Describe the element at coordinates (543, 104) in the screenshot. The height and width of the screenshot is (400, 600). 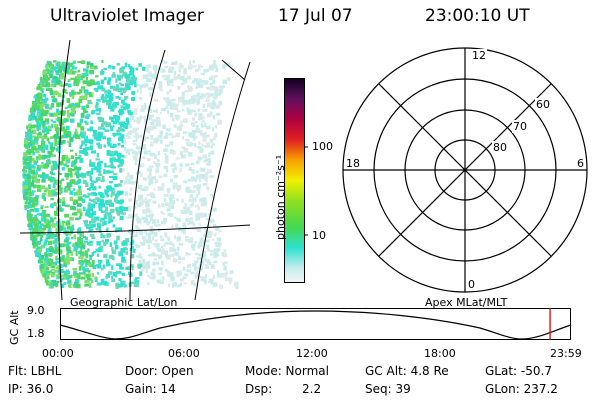
I see `lat-label-60: 60` at that location.